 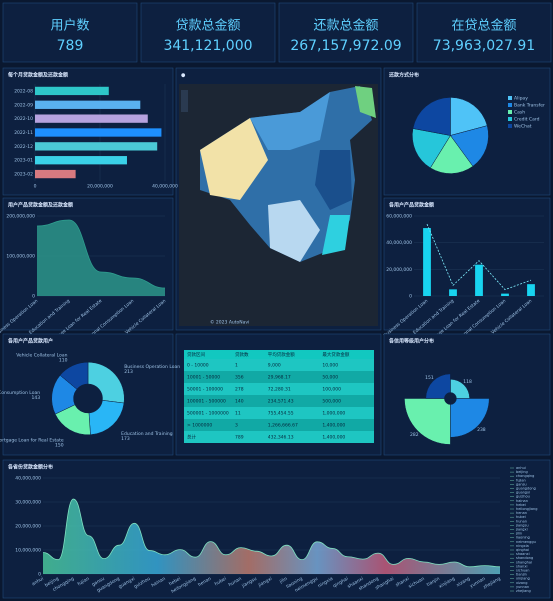 What do you see at coordinates (30, 467) in the screenshot?
I see `panel-title: 各省份贷款金额分布` at bounding box center [30, 467].